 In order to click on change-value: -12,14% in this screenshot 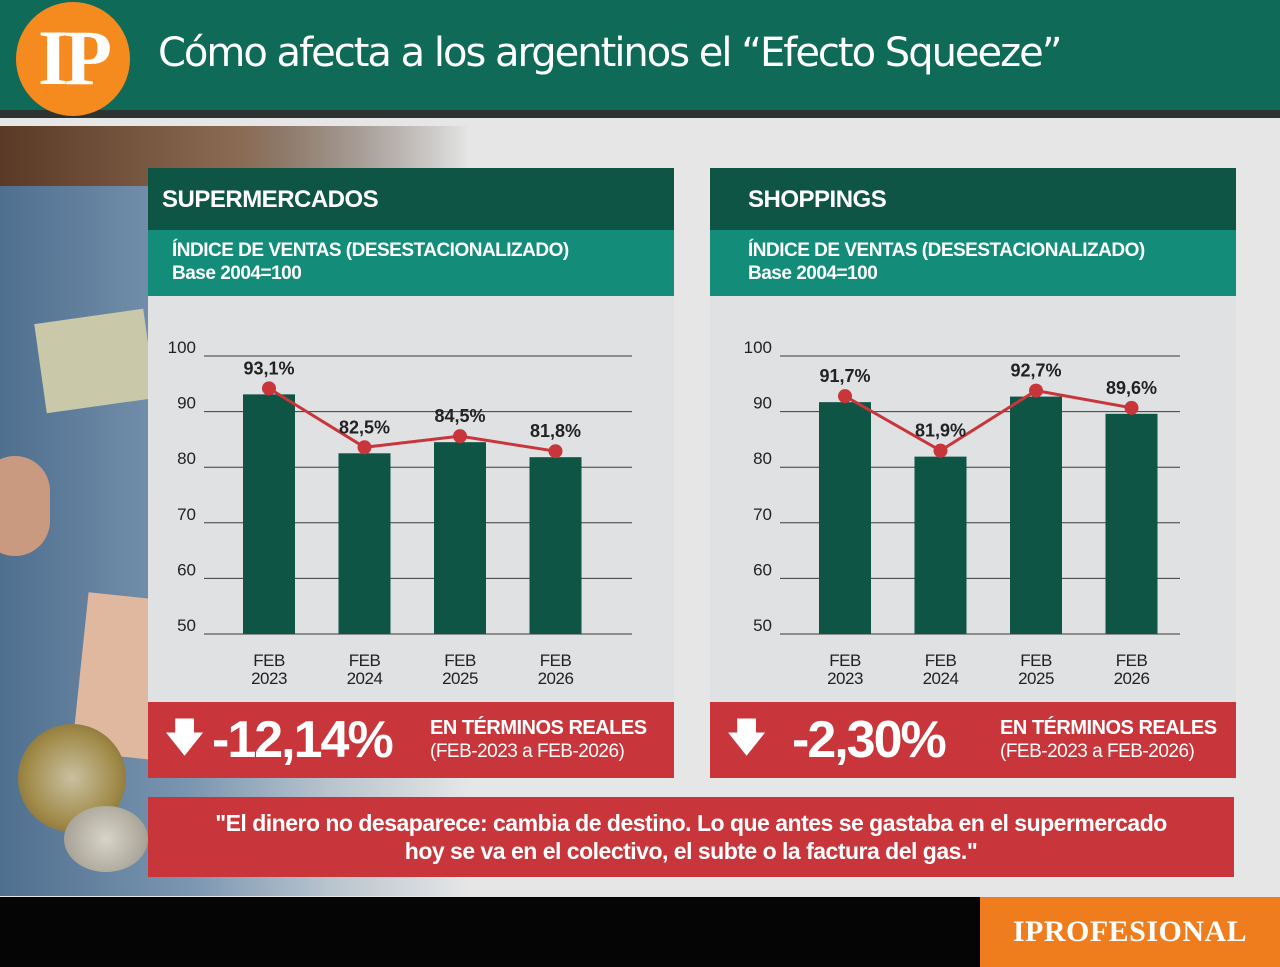, I will do `click(303, 740)`.